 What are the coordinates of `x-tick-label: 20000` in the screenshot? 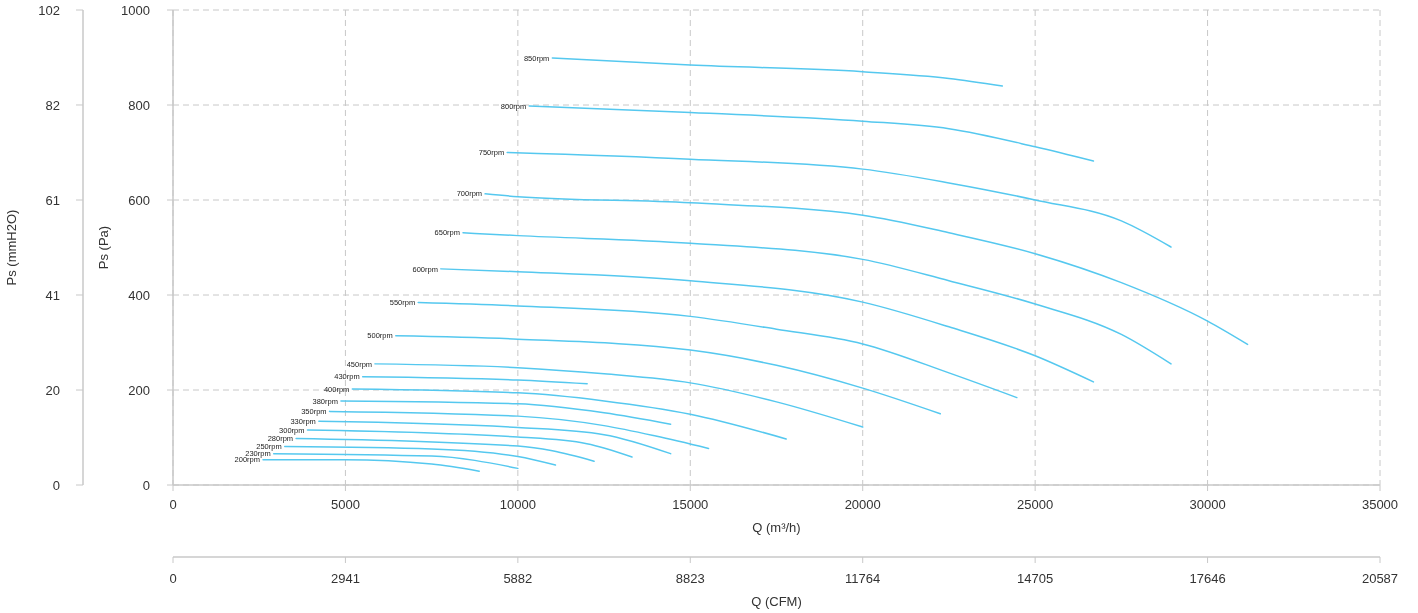 It's located at (862, 504).